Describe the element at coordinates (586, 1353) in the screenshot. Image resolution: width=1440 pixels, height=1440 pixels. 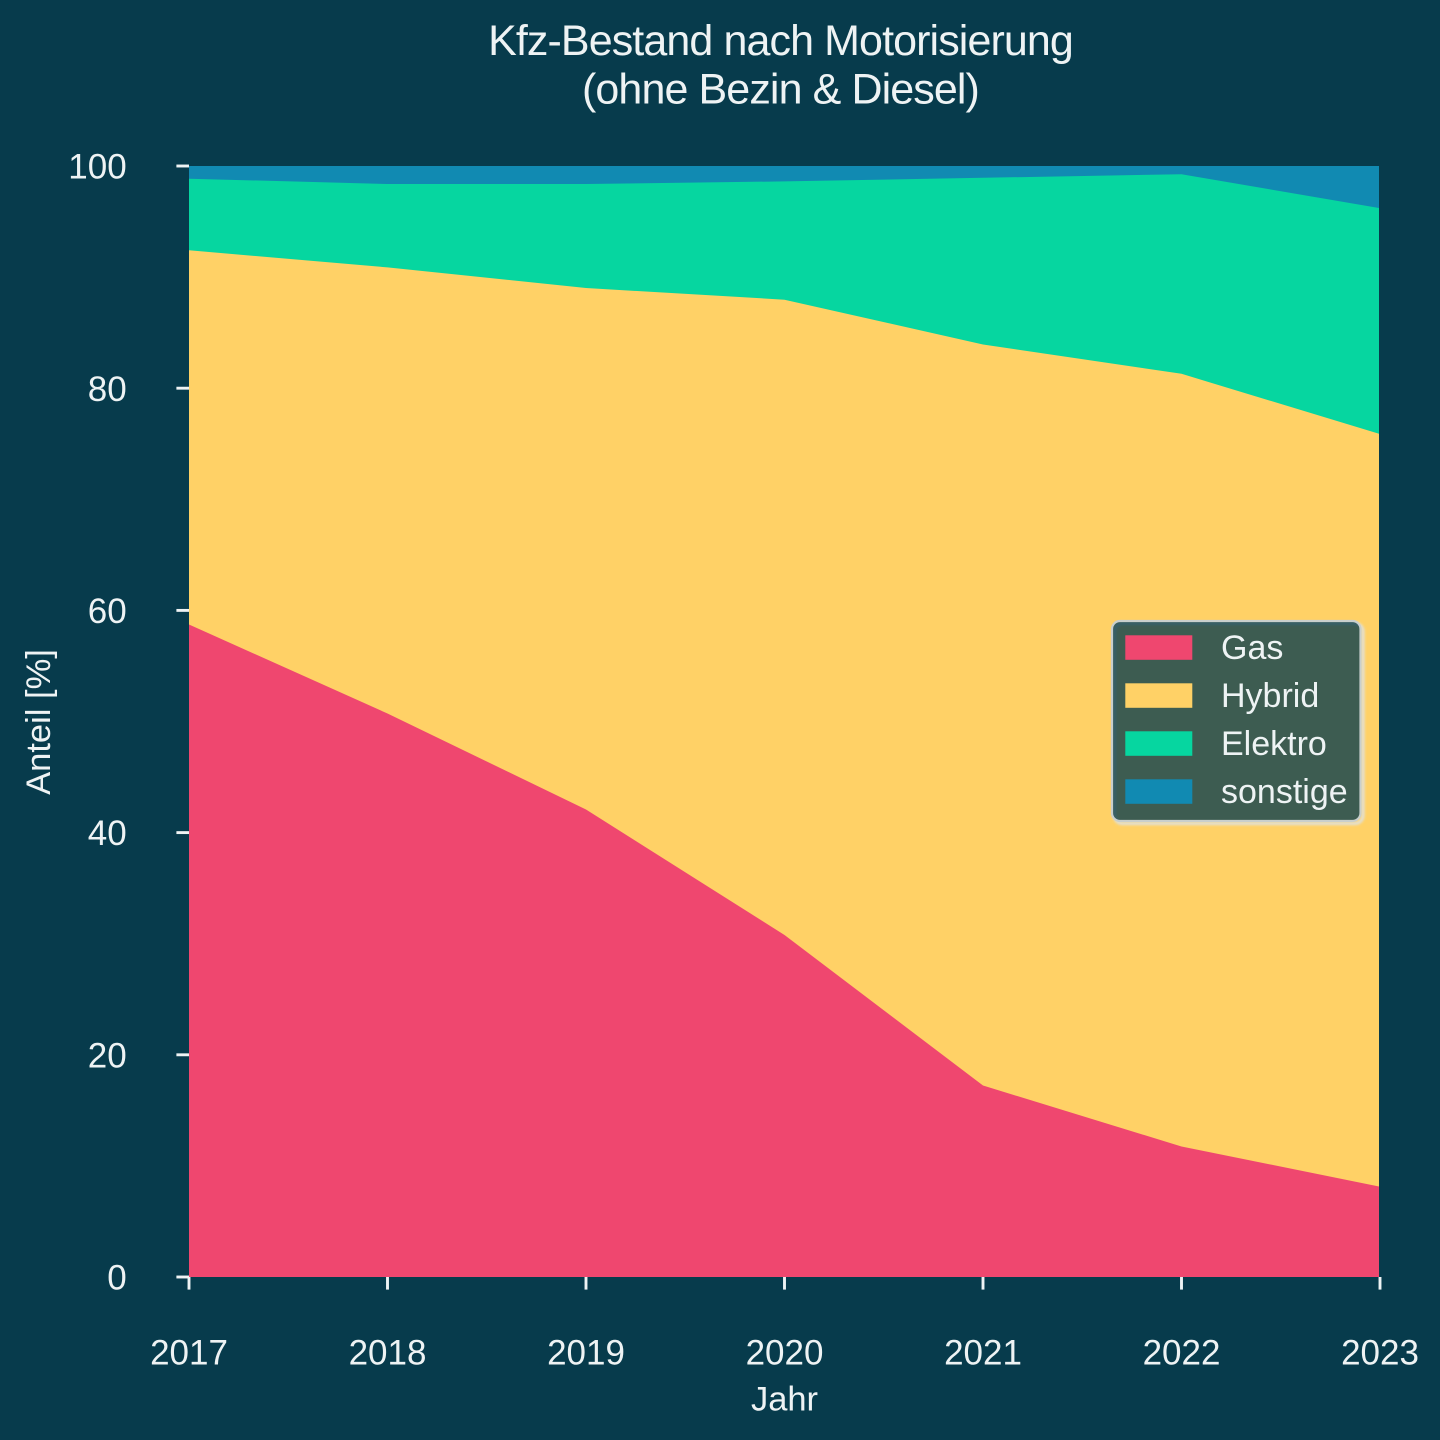
I see `svg-text: 2019` at that location.